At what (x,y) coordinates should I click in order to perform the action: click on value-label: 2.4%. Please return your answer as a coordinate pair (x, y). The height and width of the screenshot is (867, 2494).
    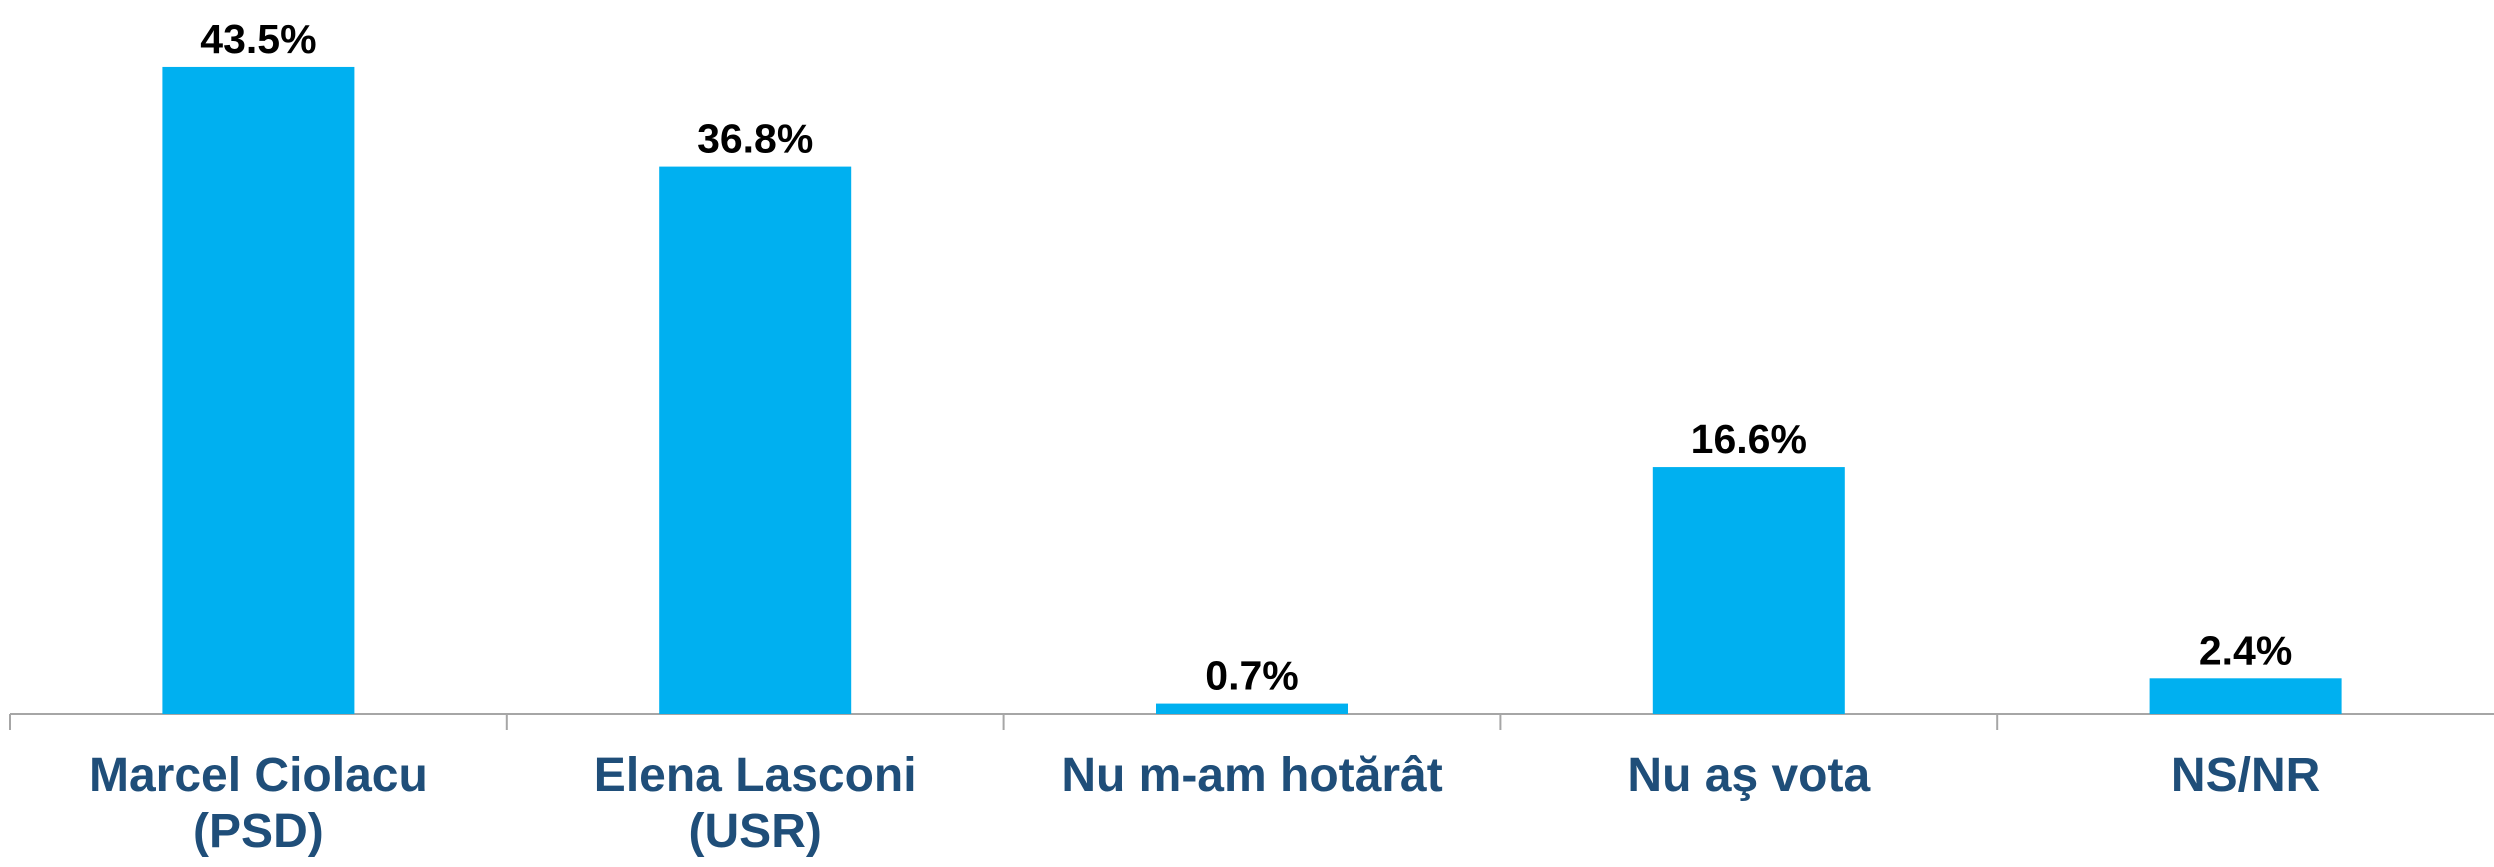
    Looking at the image, I should click on (2245, 650).